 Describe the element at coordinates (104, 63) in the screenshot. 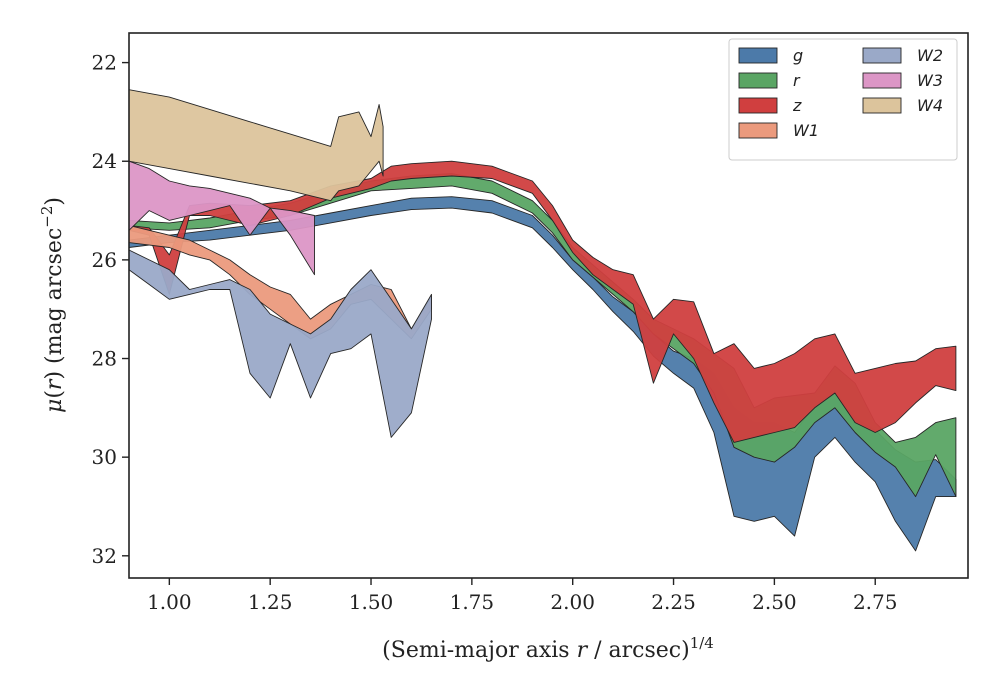

I see `y-tick-label: 22` at that location.